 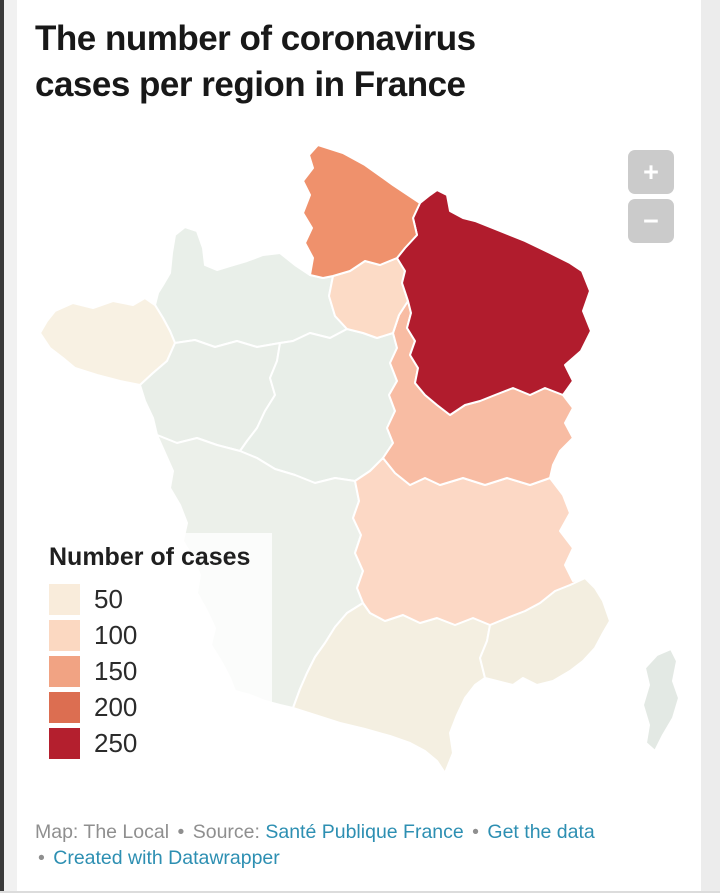 What do you see at coordinates (226, 832) in the screenshot?
I see `source-label: Source:` at bounding box center [226, 832].